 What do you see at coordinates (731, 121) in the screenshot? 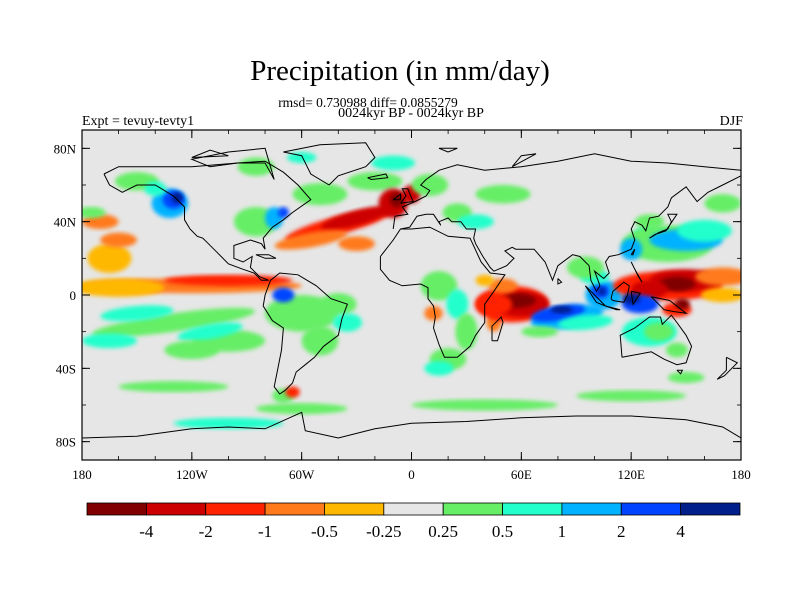
I see `season-label: DJF` at bounding box center [731, 121].